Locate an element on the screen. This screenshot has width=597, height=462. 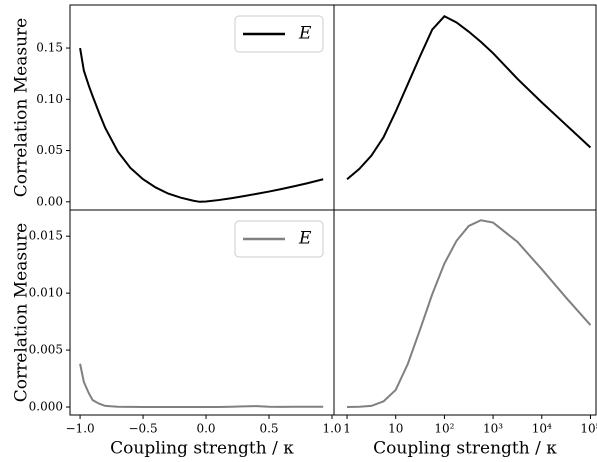
y-tick-label: 0.015 is located at coordinates (46, 236).